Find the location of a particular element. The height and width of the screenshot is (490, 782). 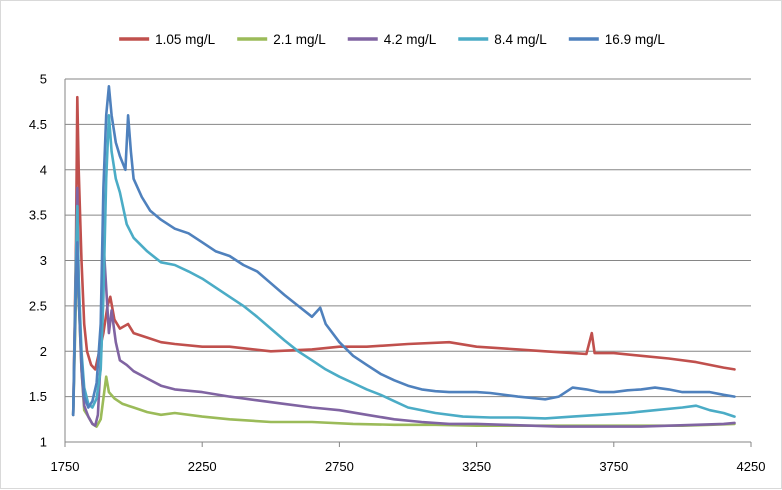

x-tick-label: 3750 is located at coordinates (613, 466).